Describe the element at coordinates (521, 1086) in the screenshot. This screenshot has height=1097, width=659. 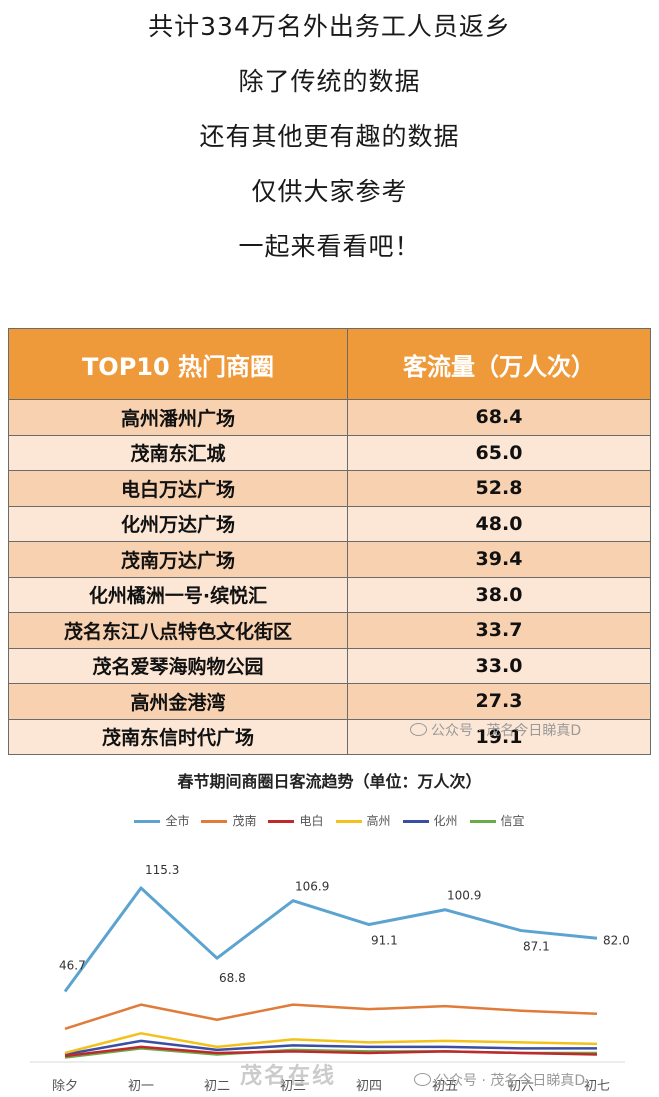
I see `x-tick-label: 初六` at that location.